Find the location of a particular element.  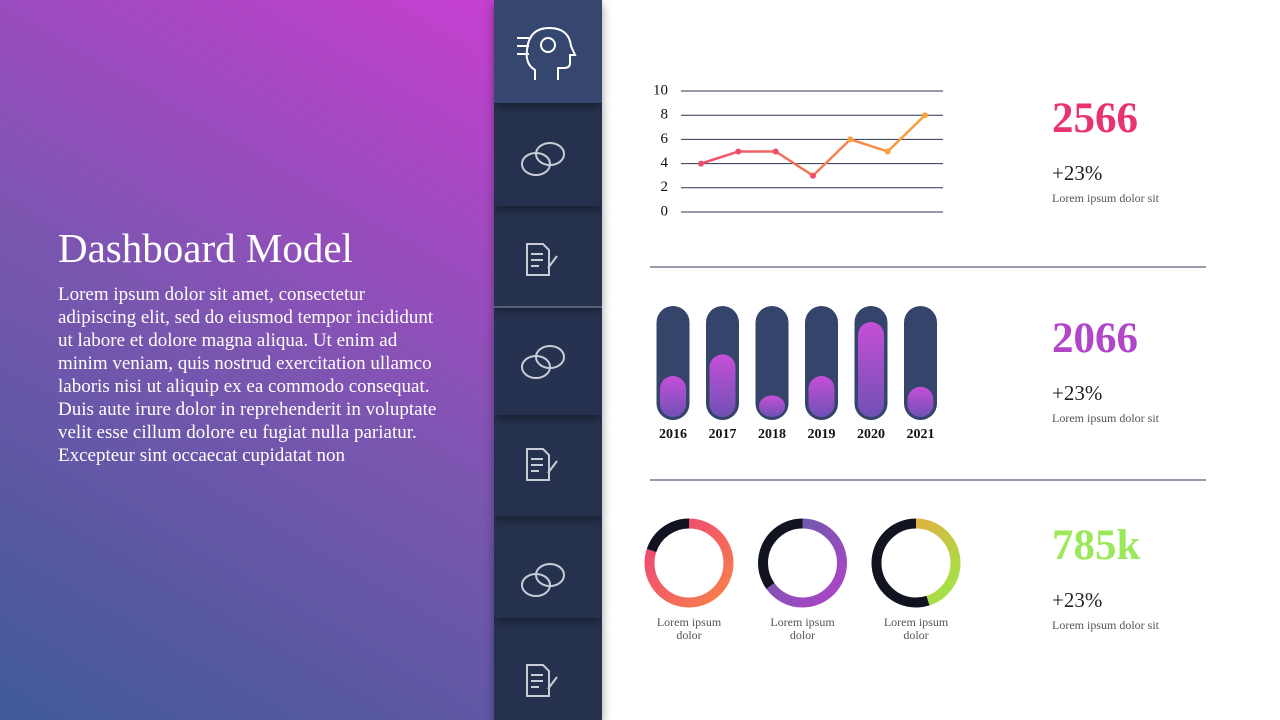

stat-value: 2566 is located at coordinates (1095, 118).